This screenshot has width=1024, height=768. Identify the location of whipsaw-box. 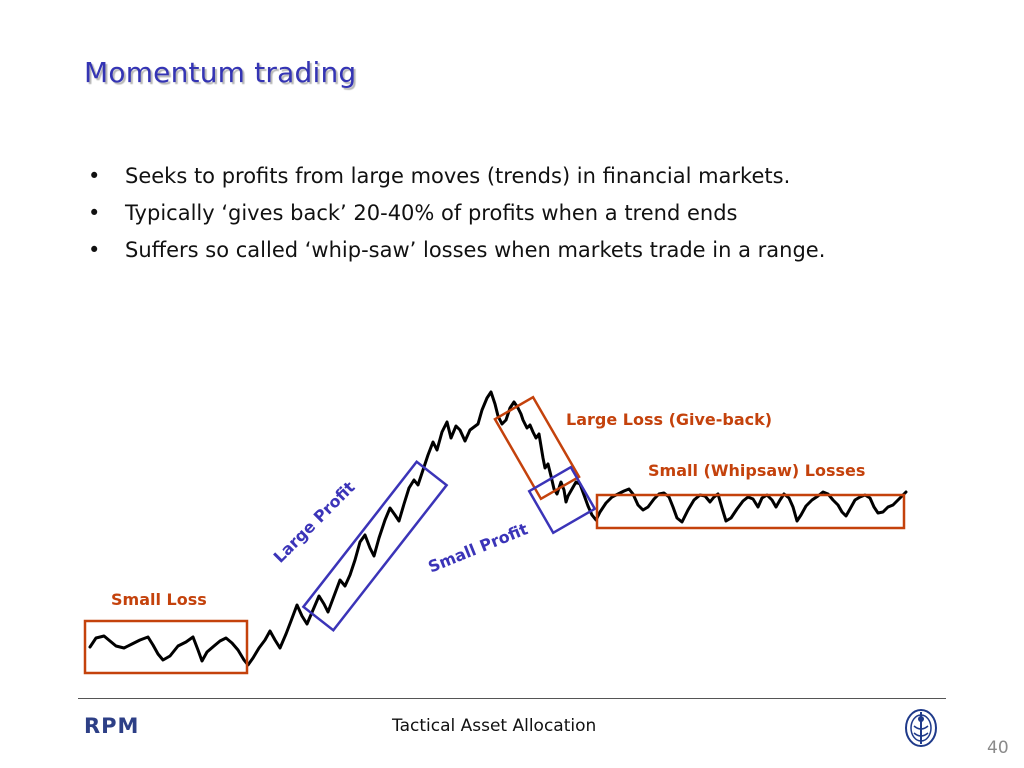
(750, 511).